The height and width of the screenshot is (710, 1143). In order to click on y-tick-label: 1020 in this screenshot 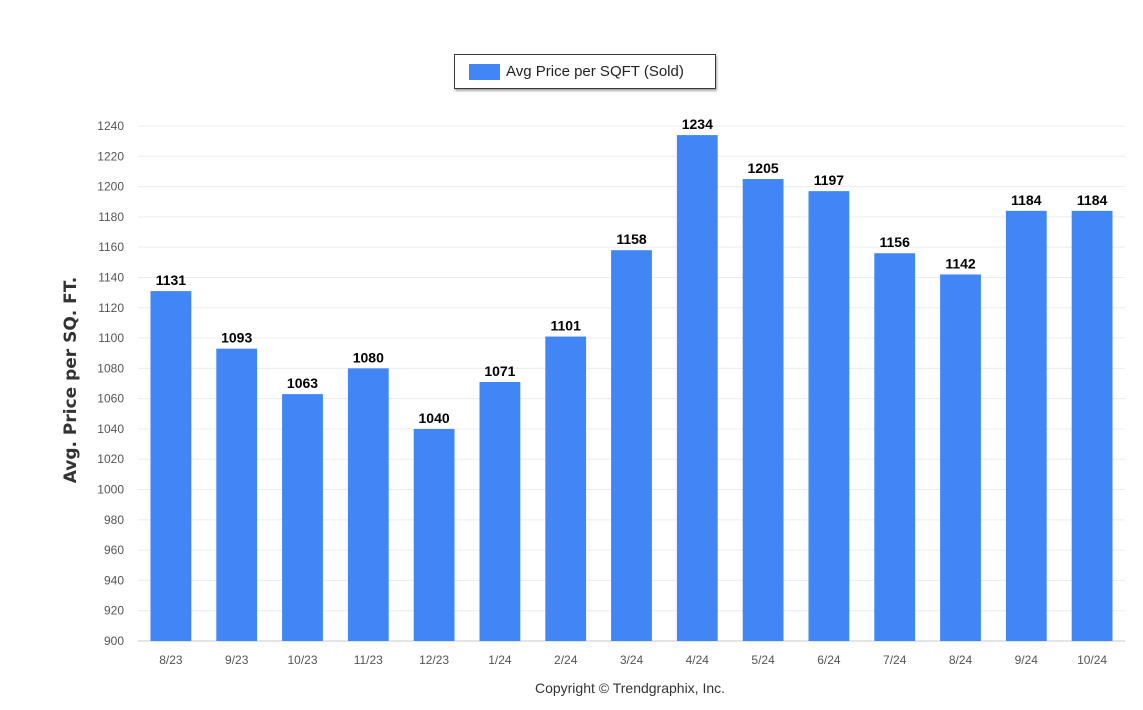, I will do `click(110, 459)`.